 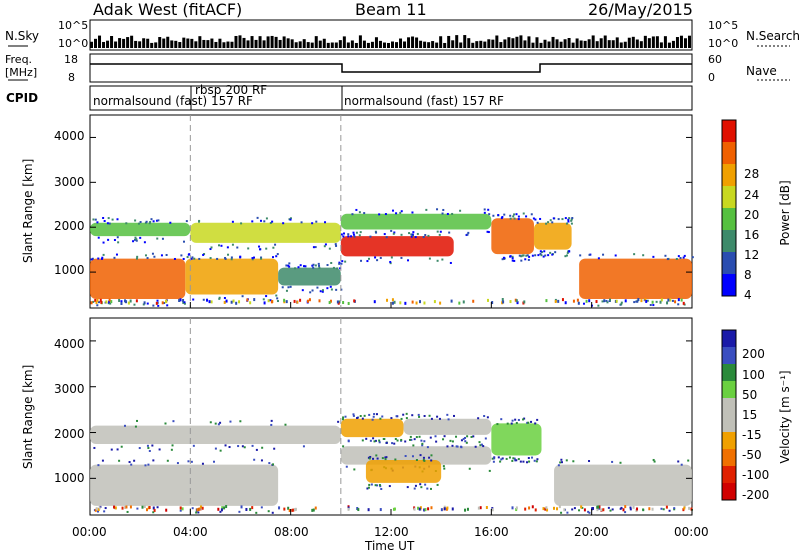 I want to click on vel-cb-m100: -100, so click(x=756, y=475).